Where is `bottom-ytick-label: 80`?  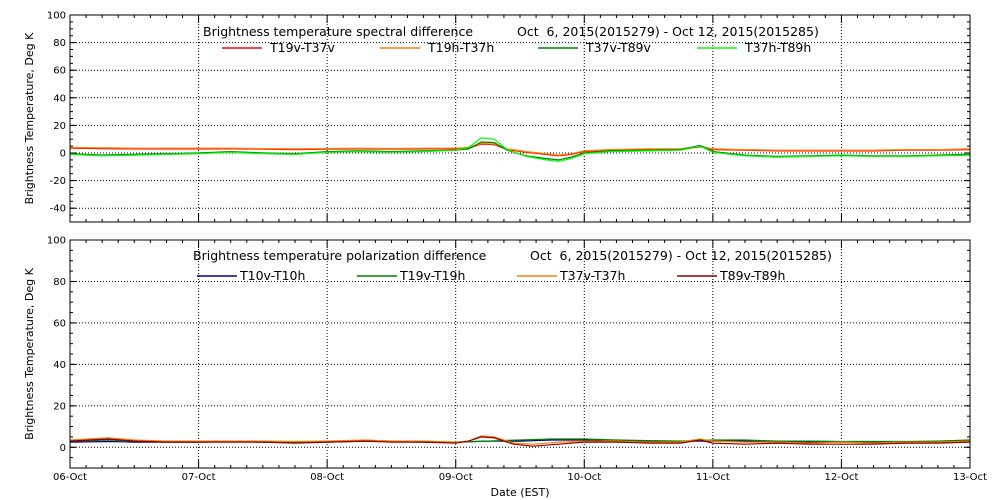 bottom-ytick-label: 80 is located at coordinates (59, 282).